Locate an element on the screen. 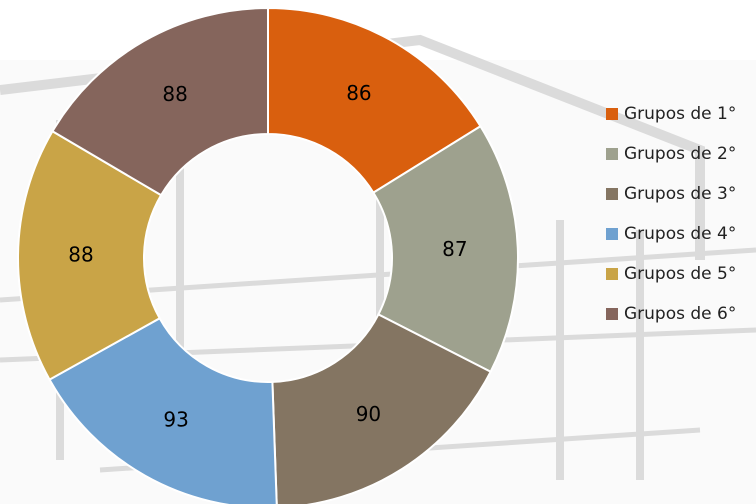  data-label: 93 is located at coordinates (175, 419).